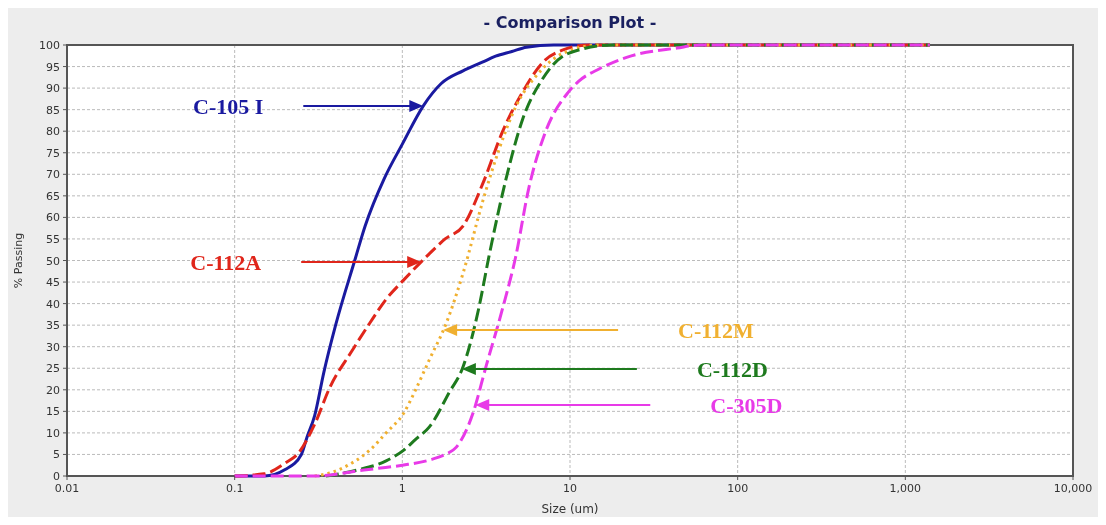 The image size is (1106, 525). What do you see at coordinates (228, 106) in the screenshot?
I see `legend-label: C-105 I` at bounding box center [228, 106].